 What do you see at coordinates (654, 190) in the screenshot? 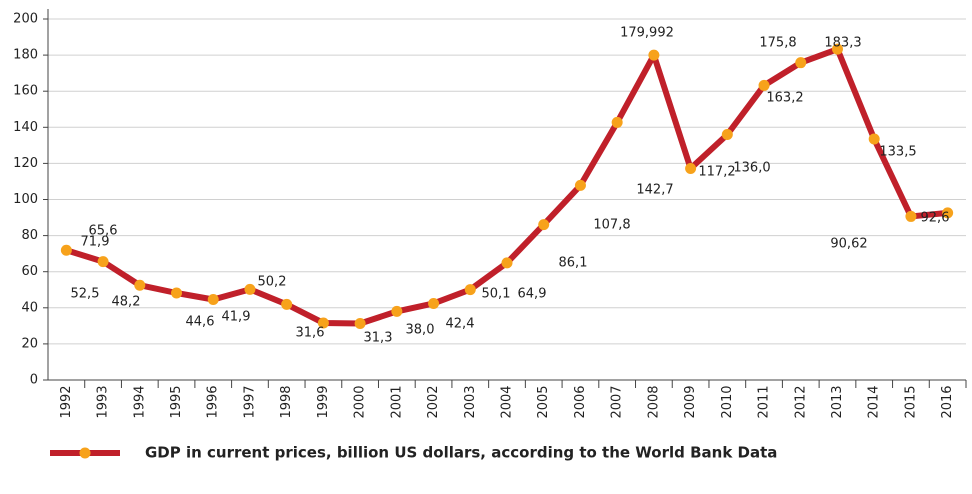
I see `data-label: 142,7` at bounding box center [654, 190].